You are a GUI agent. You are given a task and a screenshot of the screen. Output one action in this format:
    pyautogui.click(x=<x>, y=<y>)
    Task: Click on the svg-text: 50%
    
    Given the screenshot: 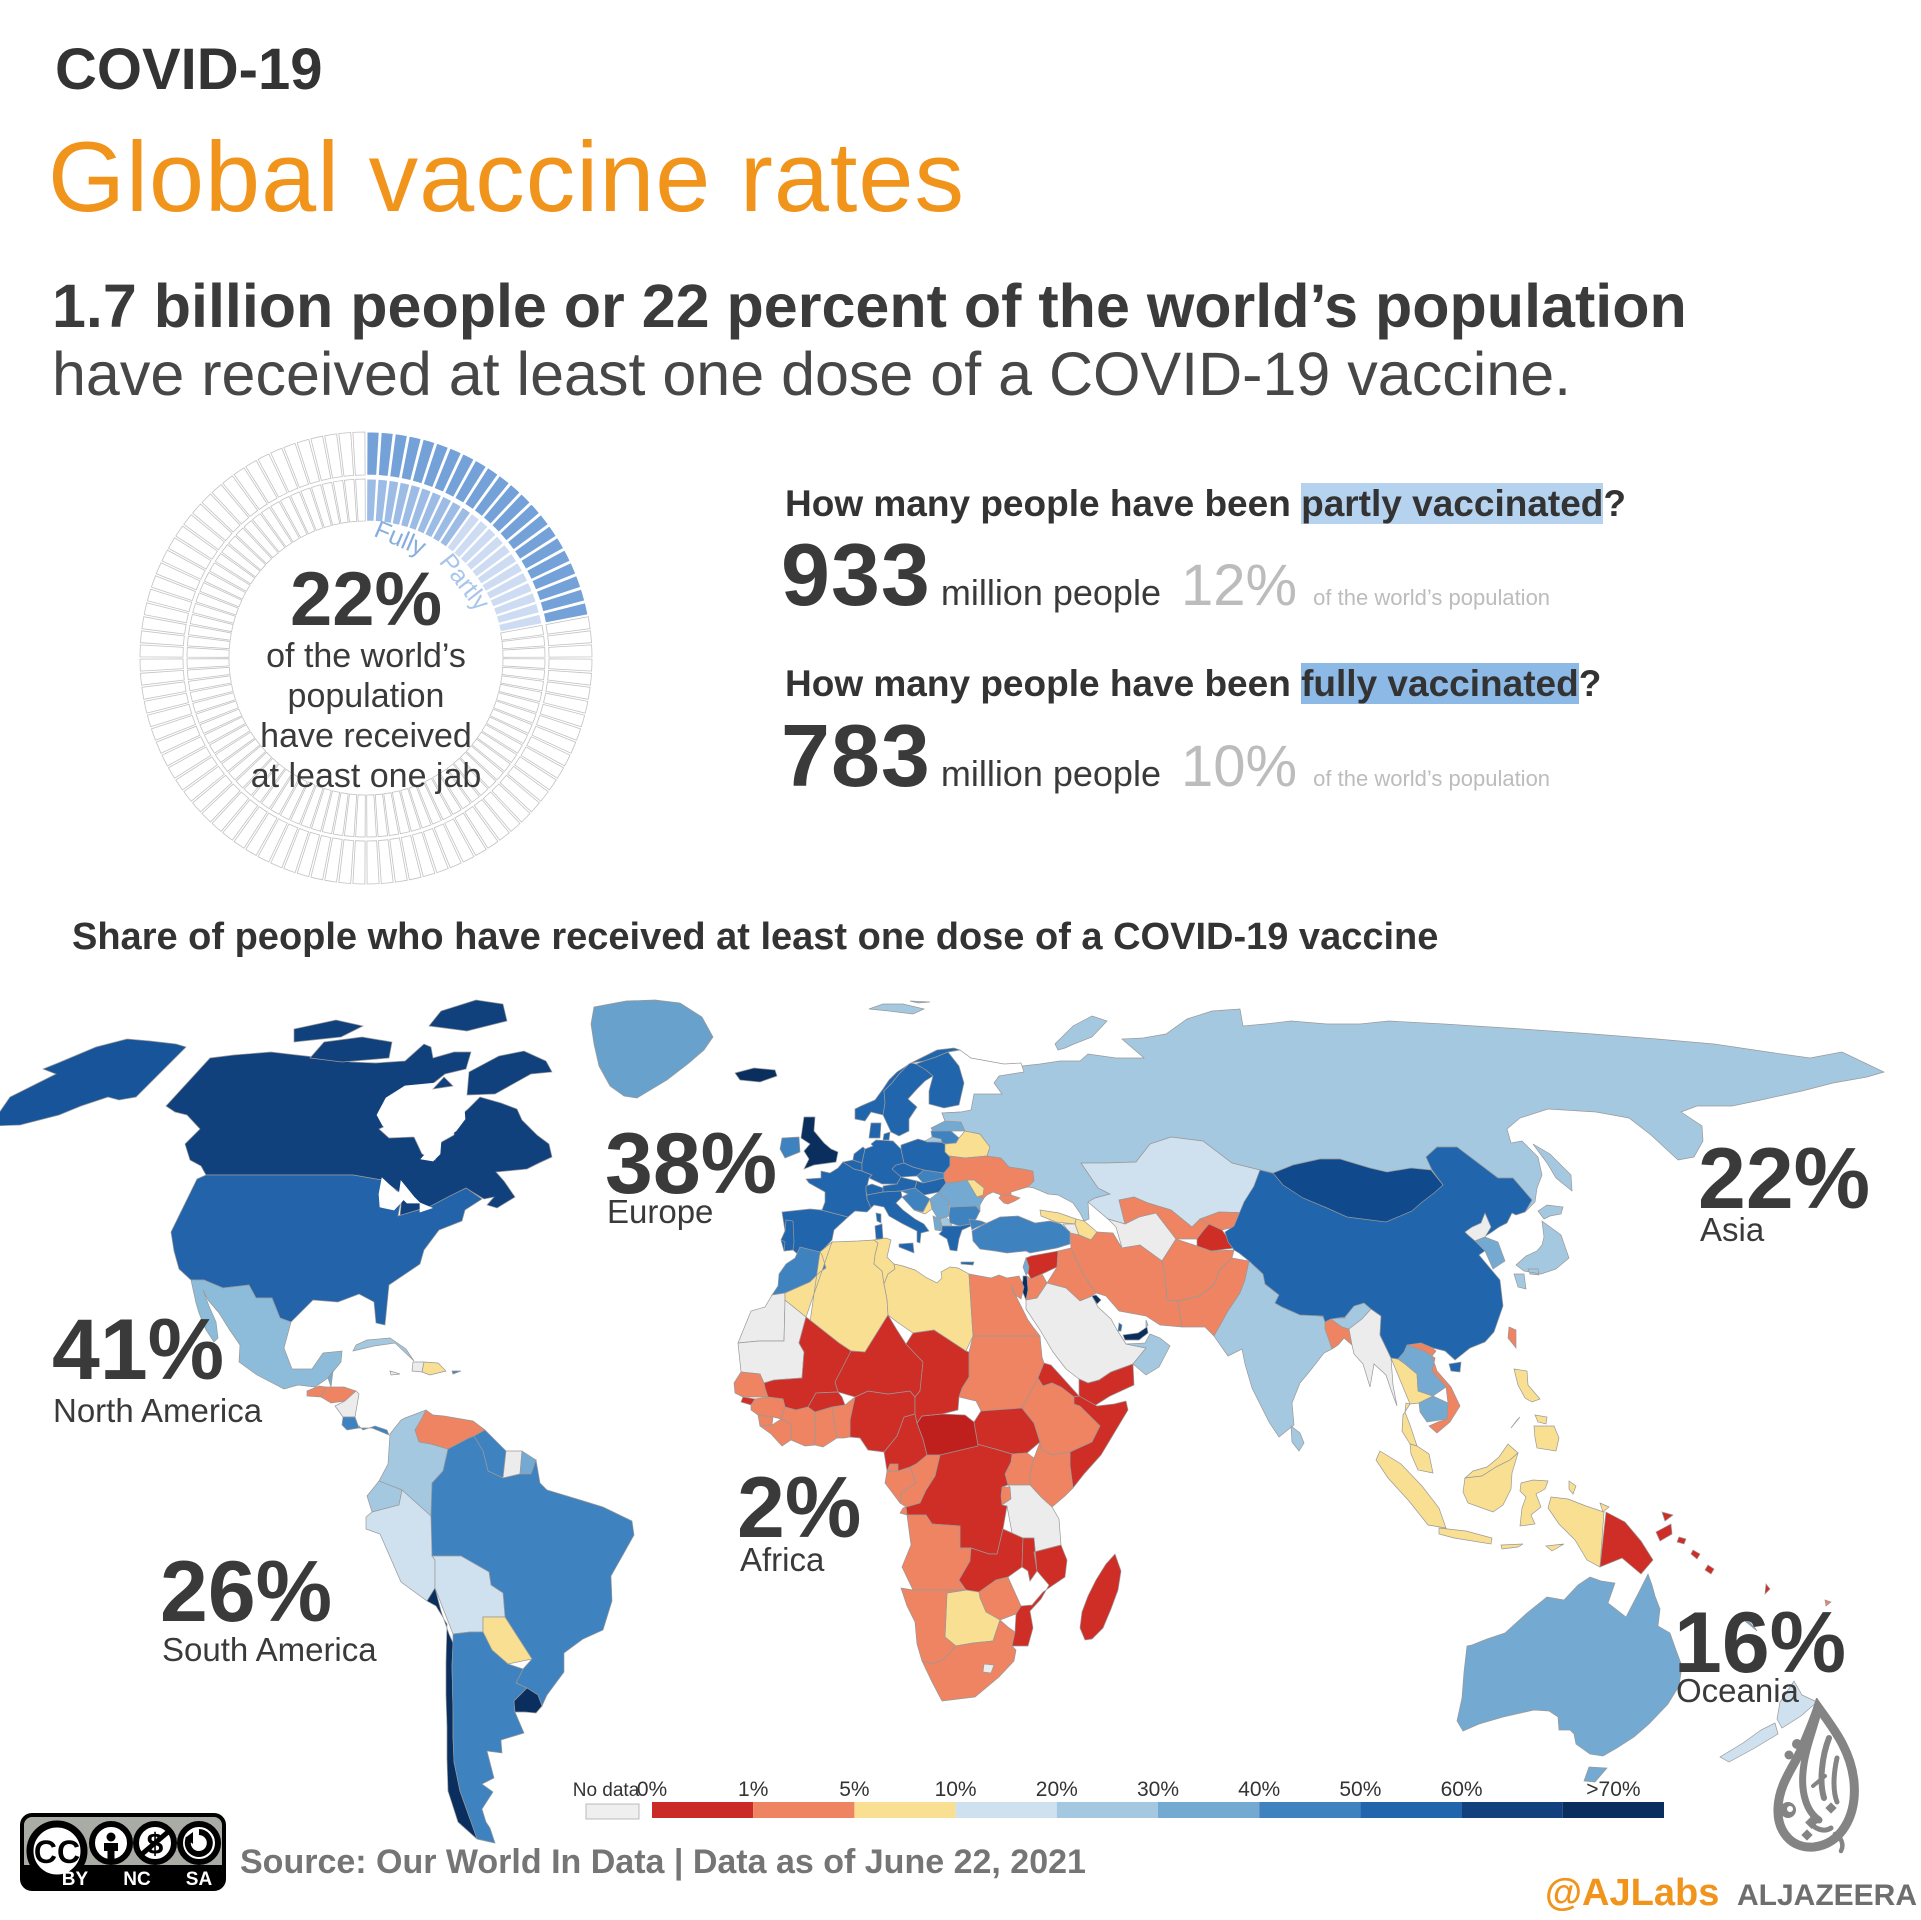 What is the action you would take?
    pyautogui.click(x=1360, y=1789)
    